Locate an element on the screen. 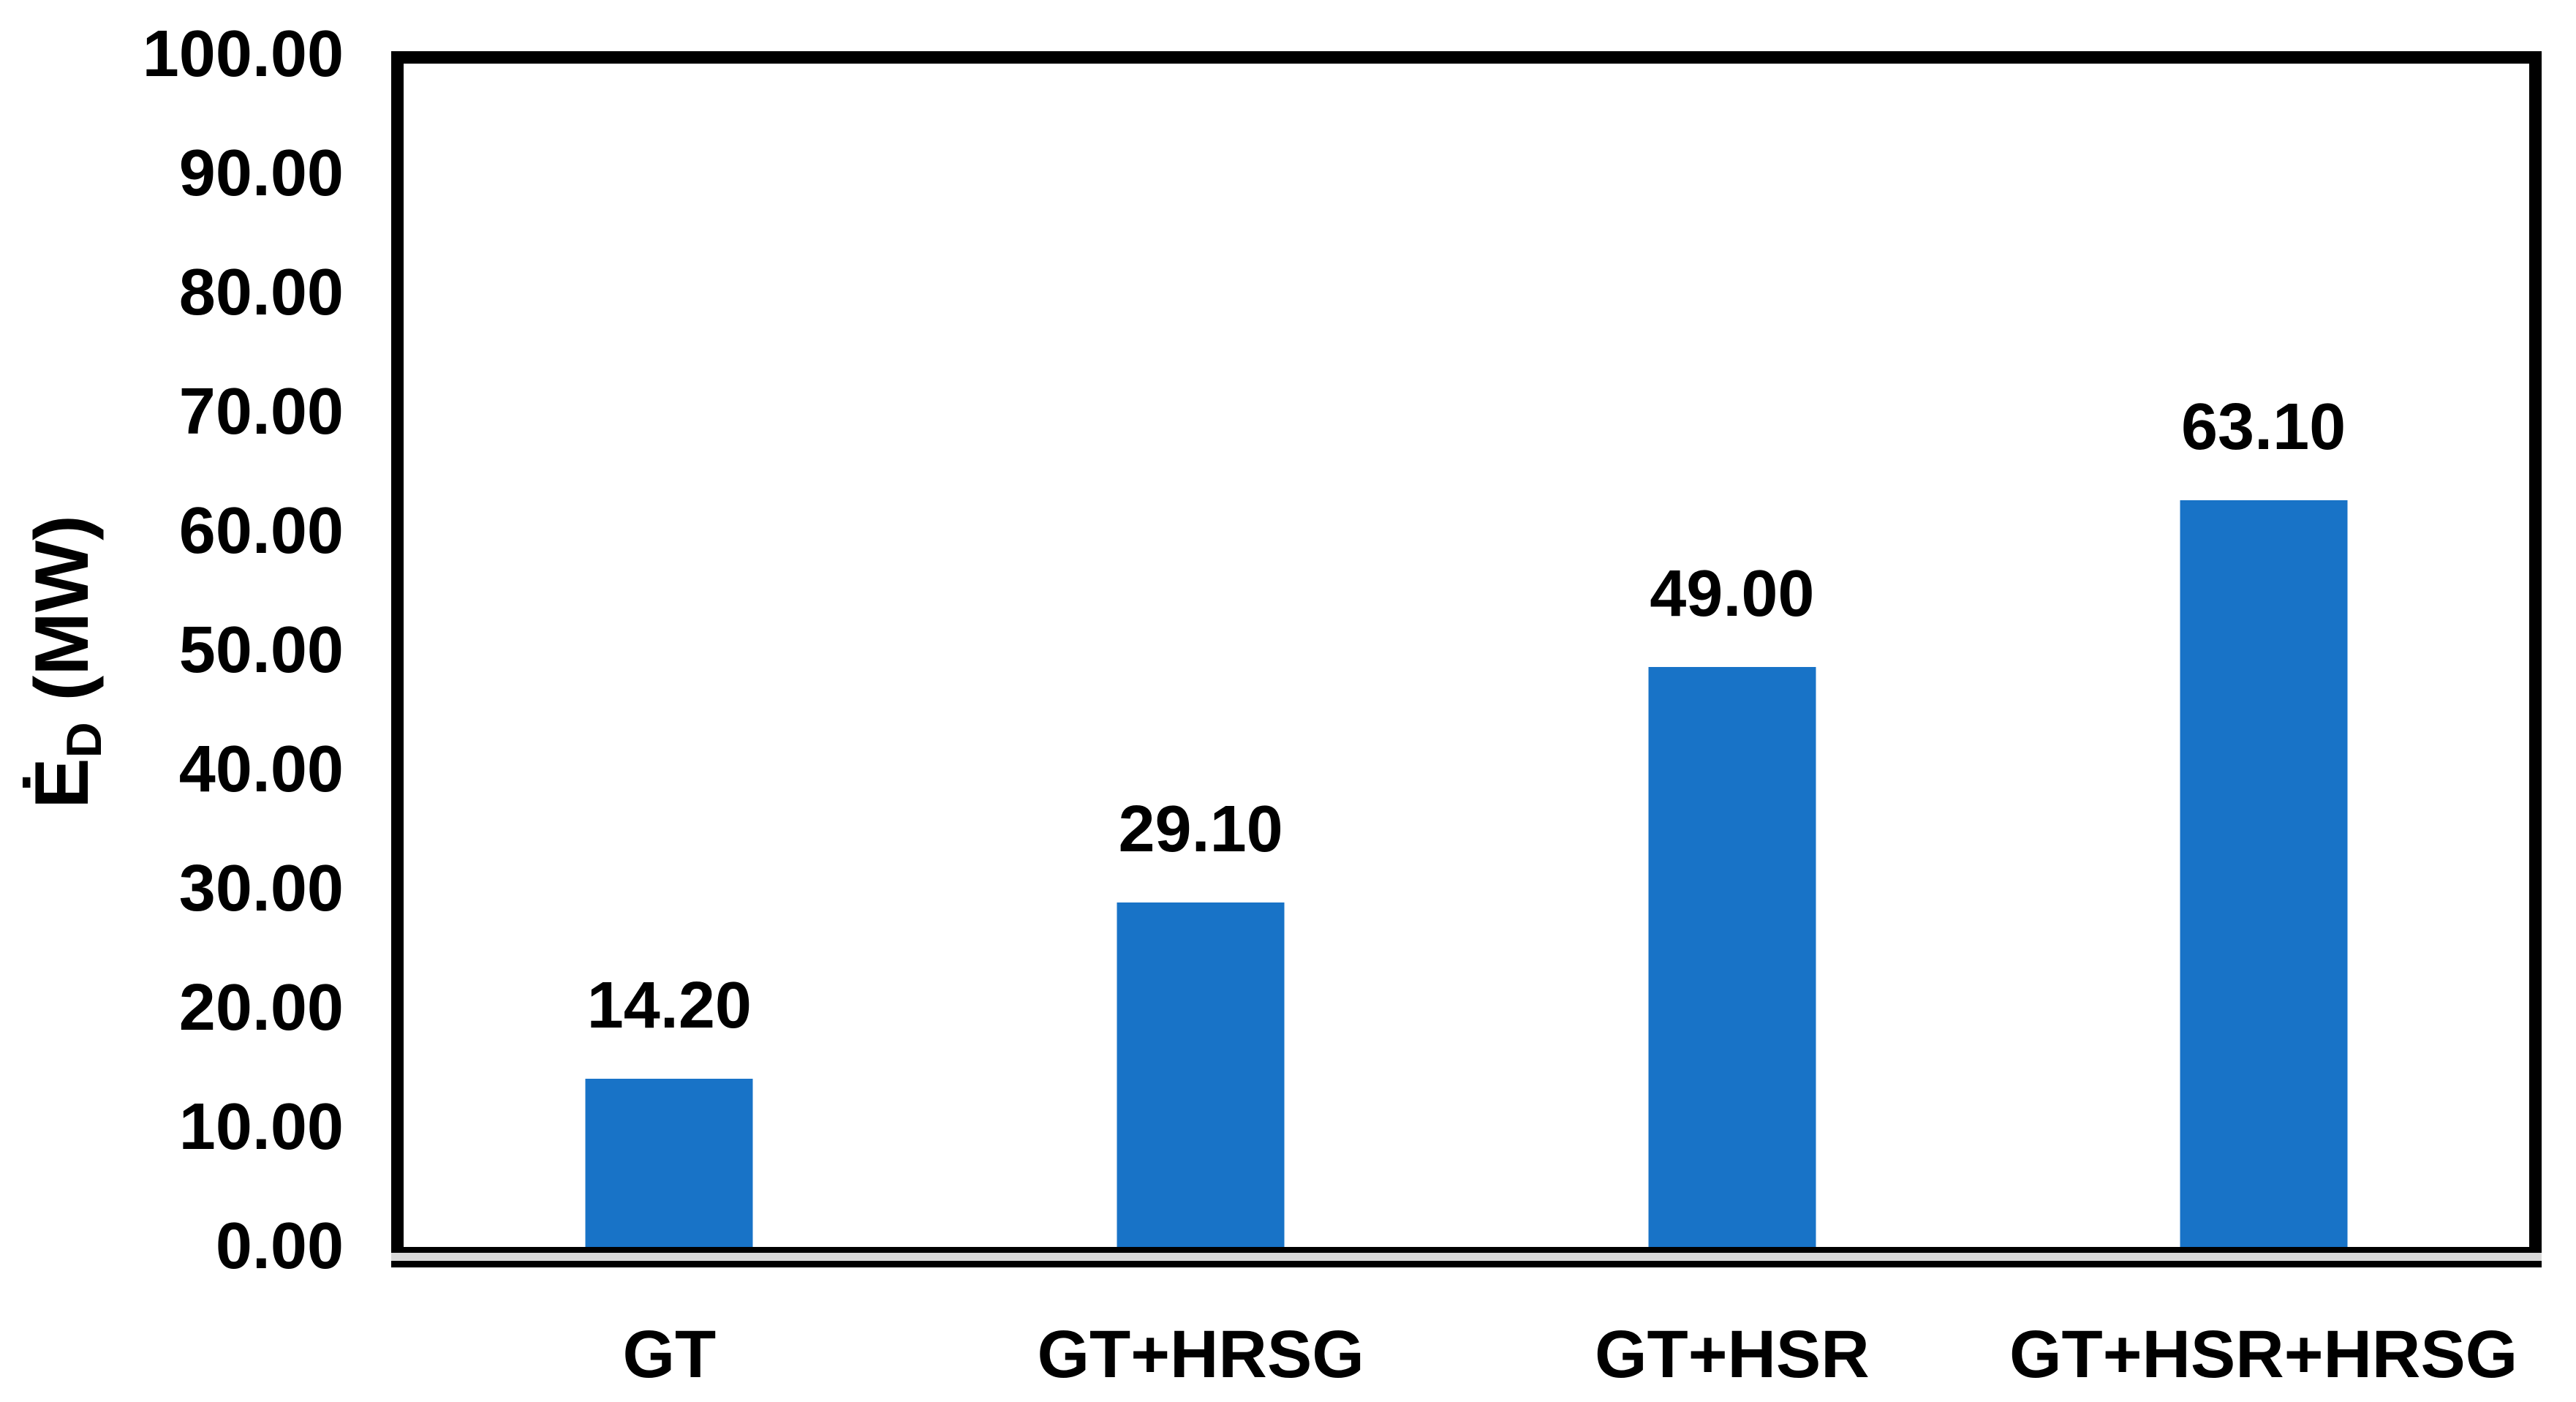 The height and width of the screenshot is (1402, 2576). x-category-label: GT is located at coordinates (669, 1355).